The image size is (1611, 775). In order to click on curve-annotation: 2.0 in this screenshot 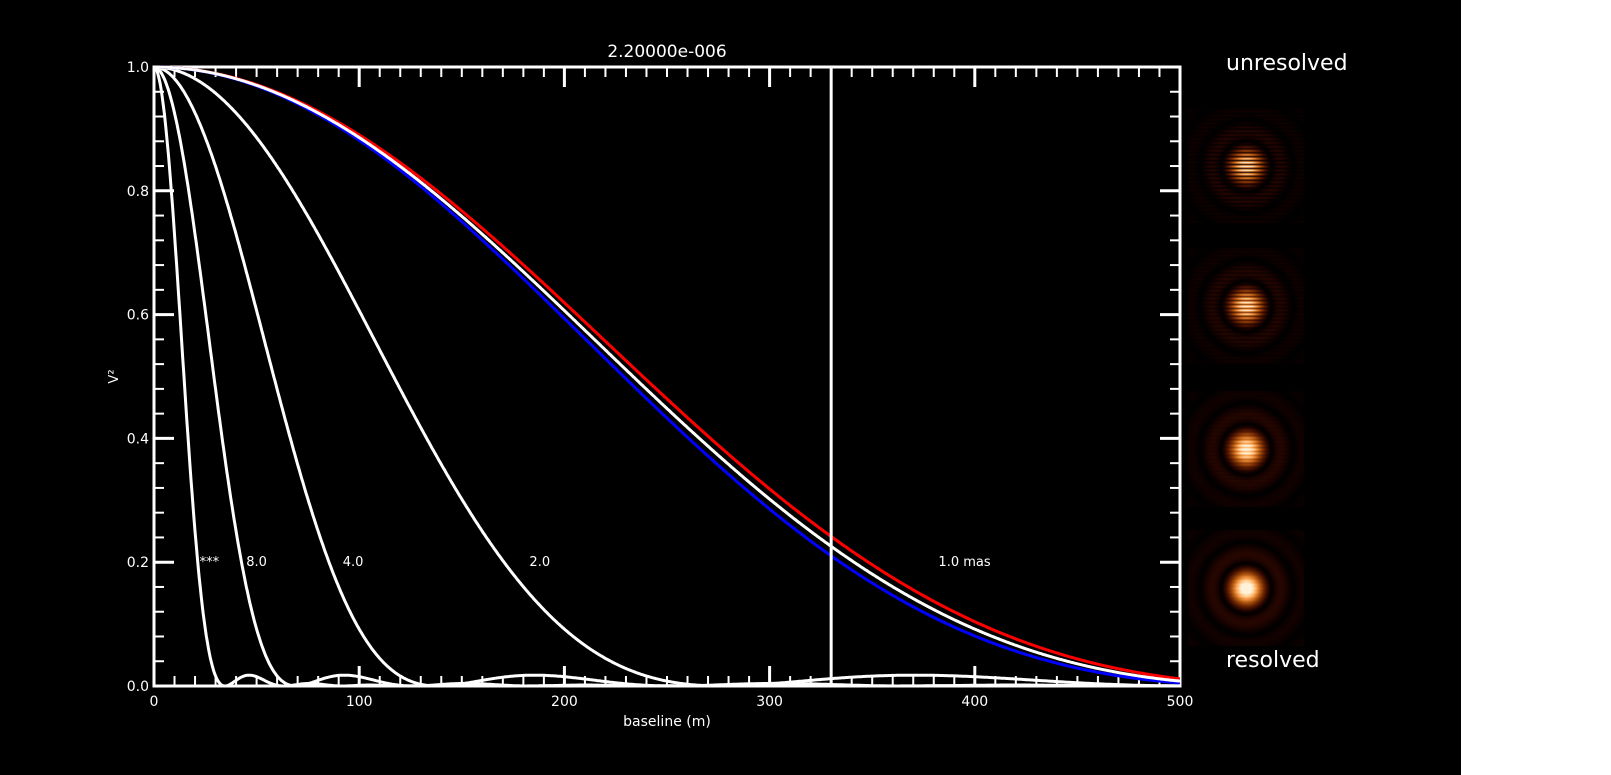, I will do `click(539, 562)`.